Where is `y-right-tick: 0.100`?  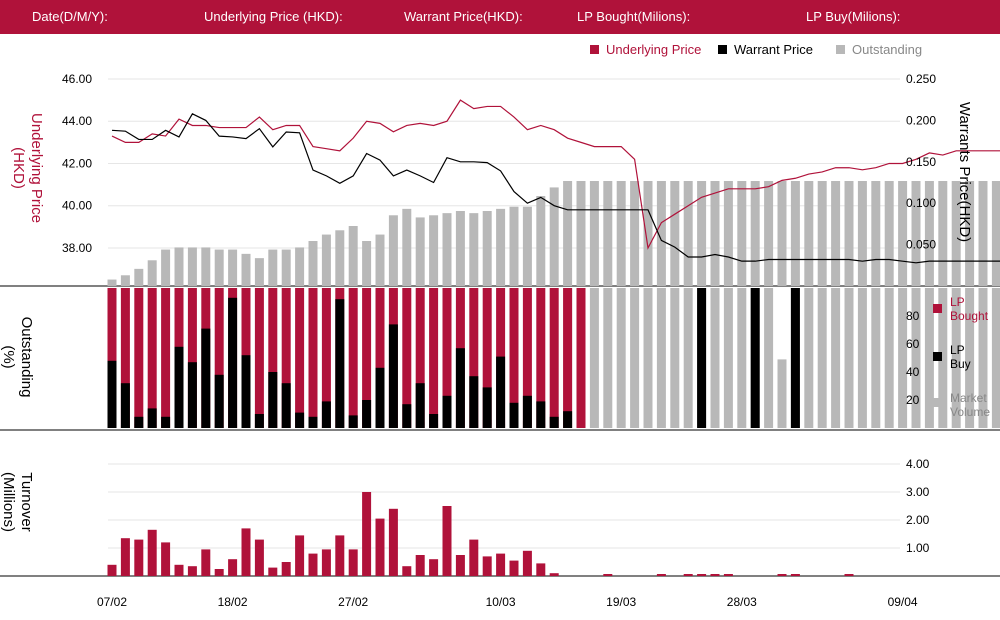 y-right-tick: 0.100 is located at coordinates (921, 203).